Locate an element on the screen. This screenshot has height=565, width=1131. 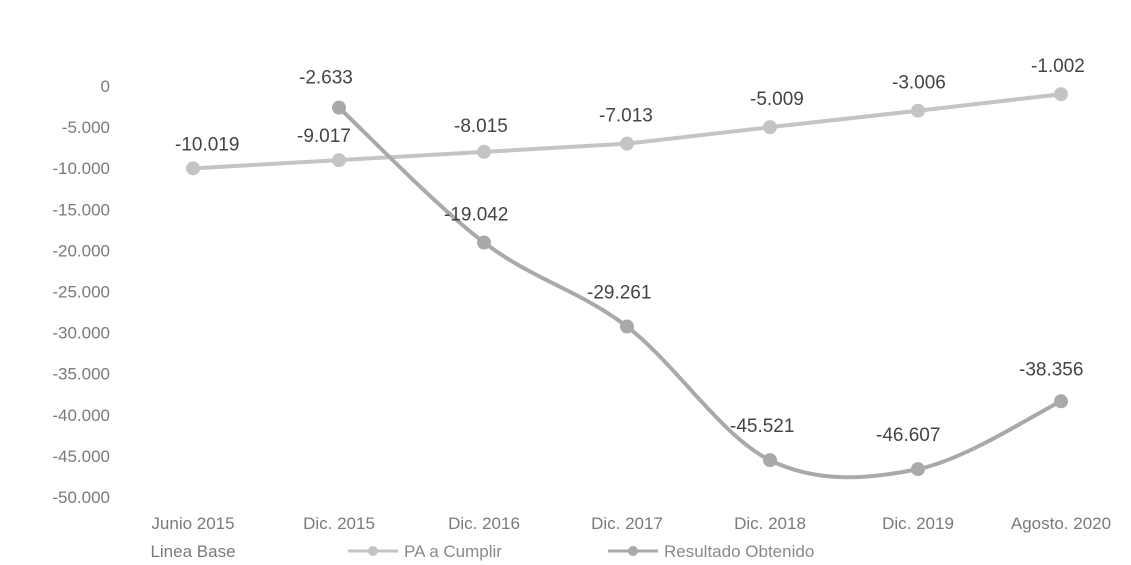
data-label: -46.607 is located at coordinates (908, 435).